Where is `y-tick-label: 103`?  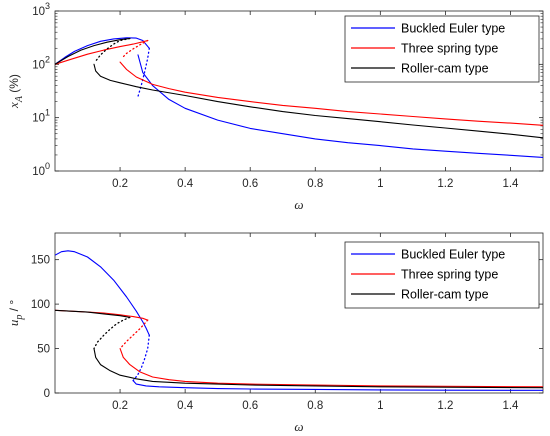
y-tick-label: 103 is located at coordinates (41, 9).